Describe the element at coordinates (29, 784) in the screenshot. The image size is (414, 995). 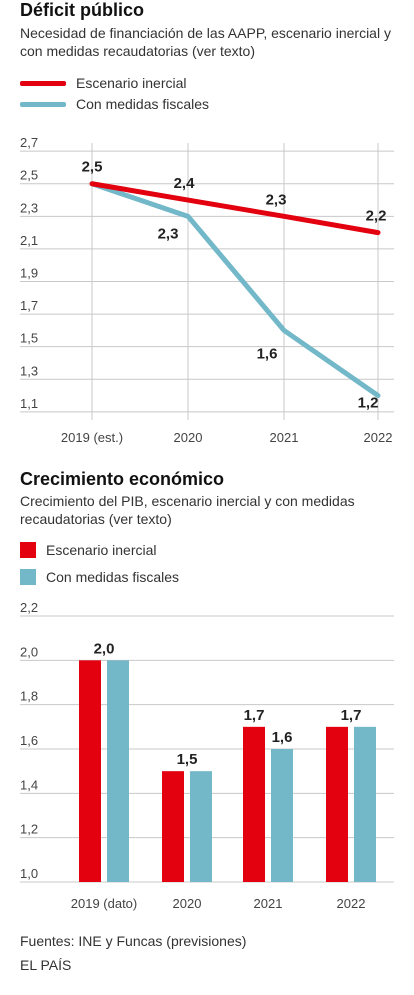
I see `y-tick-label: 1,4` at that location.